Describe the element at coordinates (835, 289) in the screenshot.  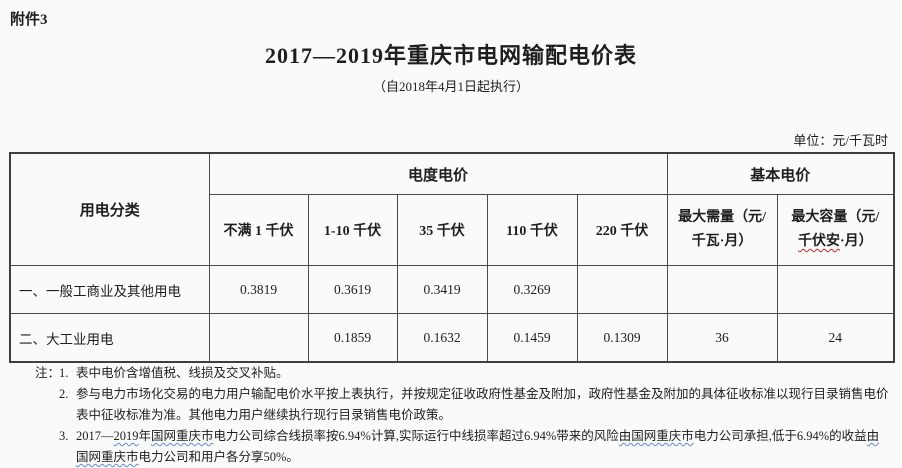
I see `row1-max-capacity` at that location.